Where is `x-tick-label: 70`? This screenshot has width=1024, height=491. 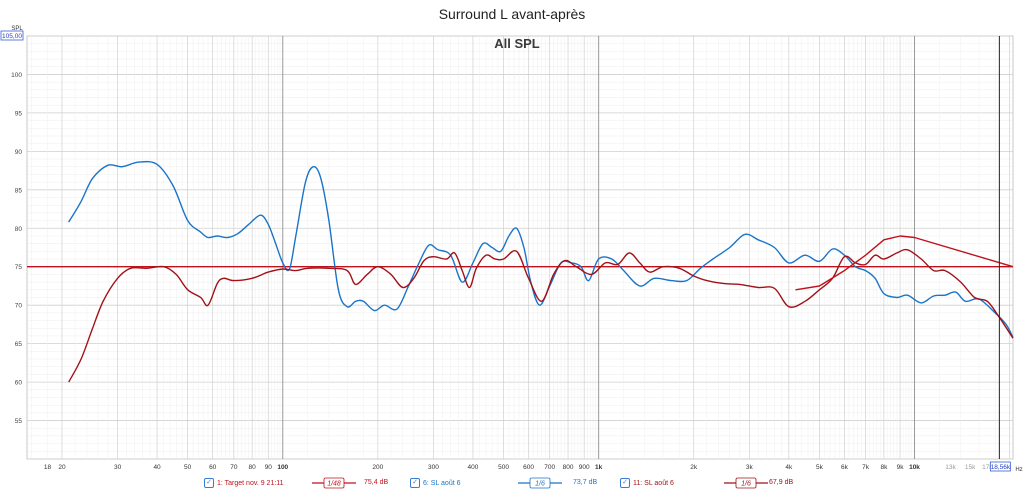 x-tick-label: 70 is located at coordinates (234, 467).